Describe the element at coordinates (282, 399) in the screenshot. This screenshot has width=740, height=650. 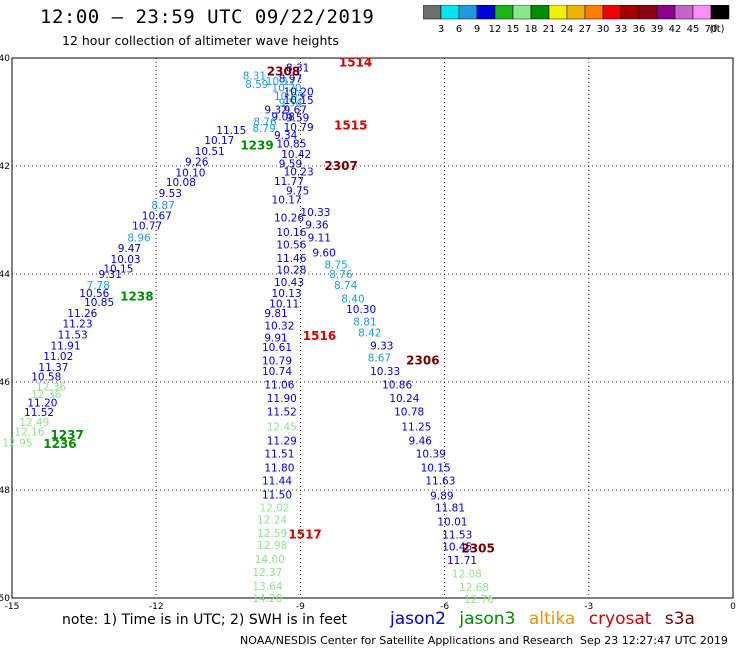
I see `wave-height-value: 11.90` at that location.